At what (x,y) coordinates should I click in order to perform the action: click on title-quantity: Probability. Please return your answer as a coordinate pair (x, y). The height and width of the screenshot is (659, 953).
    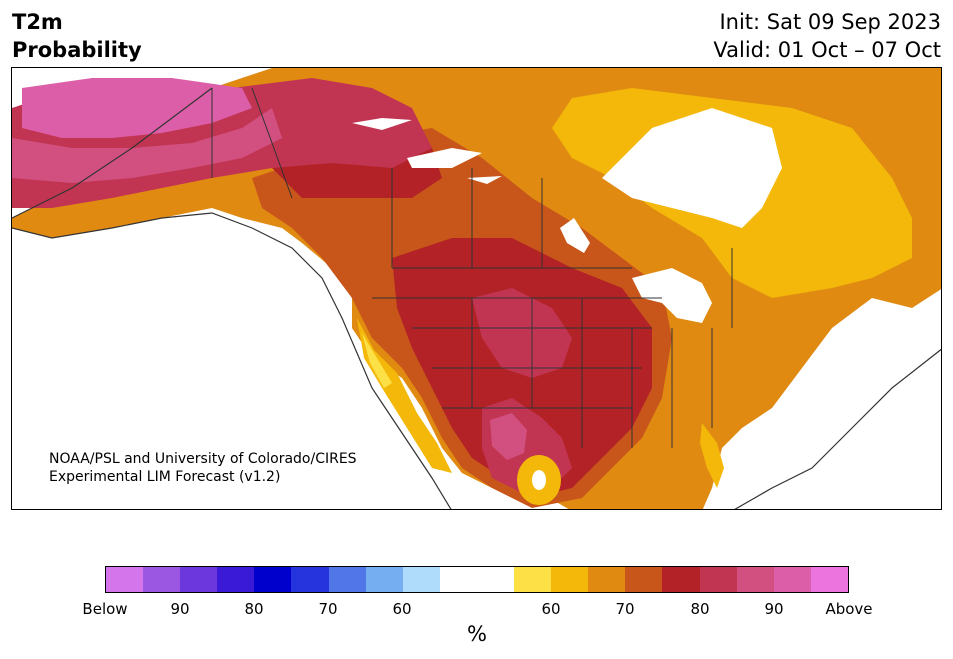
    Looking at the image, I should click on (77, 50).